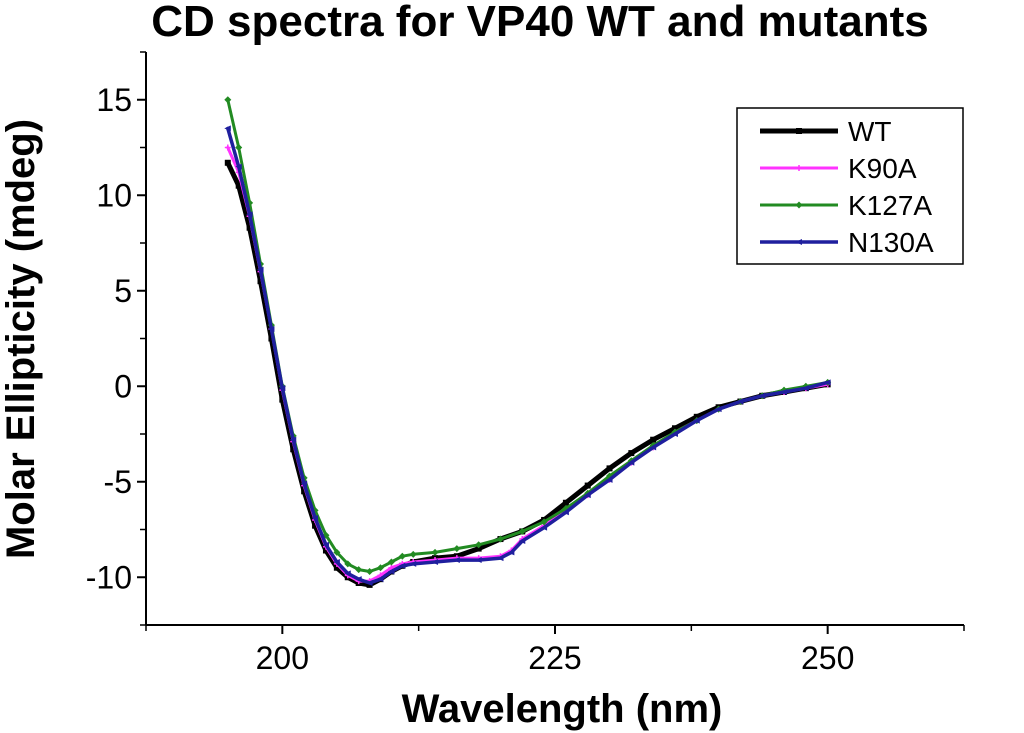 This screenshot has width=1024, height=733. Describe the element at coordinates (891, 242) in the screenshot. I see `legend-label: N130A` at that location.